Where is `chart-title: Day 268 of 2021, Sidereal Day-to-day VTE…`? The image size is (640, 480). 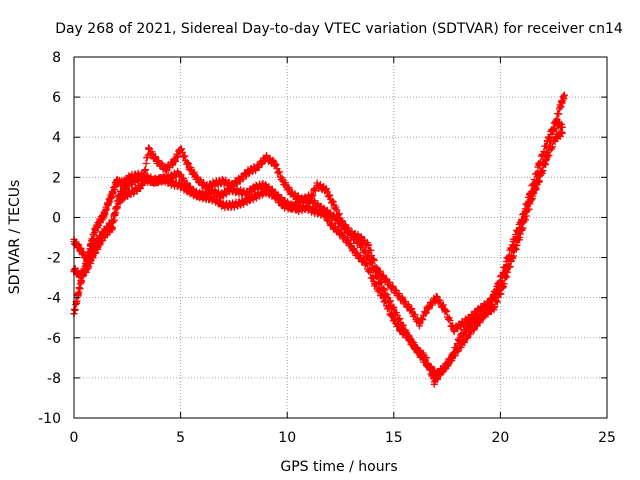
chart-title: Day 268 of 2021, Sidereal Day-to-day VTE… is located at coordinates (339, 29).